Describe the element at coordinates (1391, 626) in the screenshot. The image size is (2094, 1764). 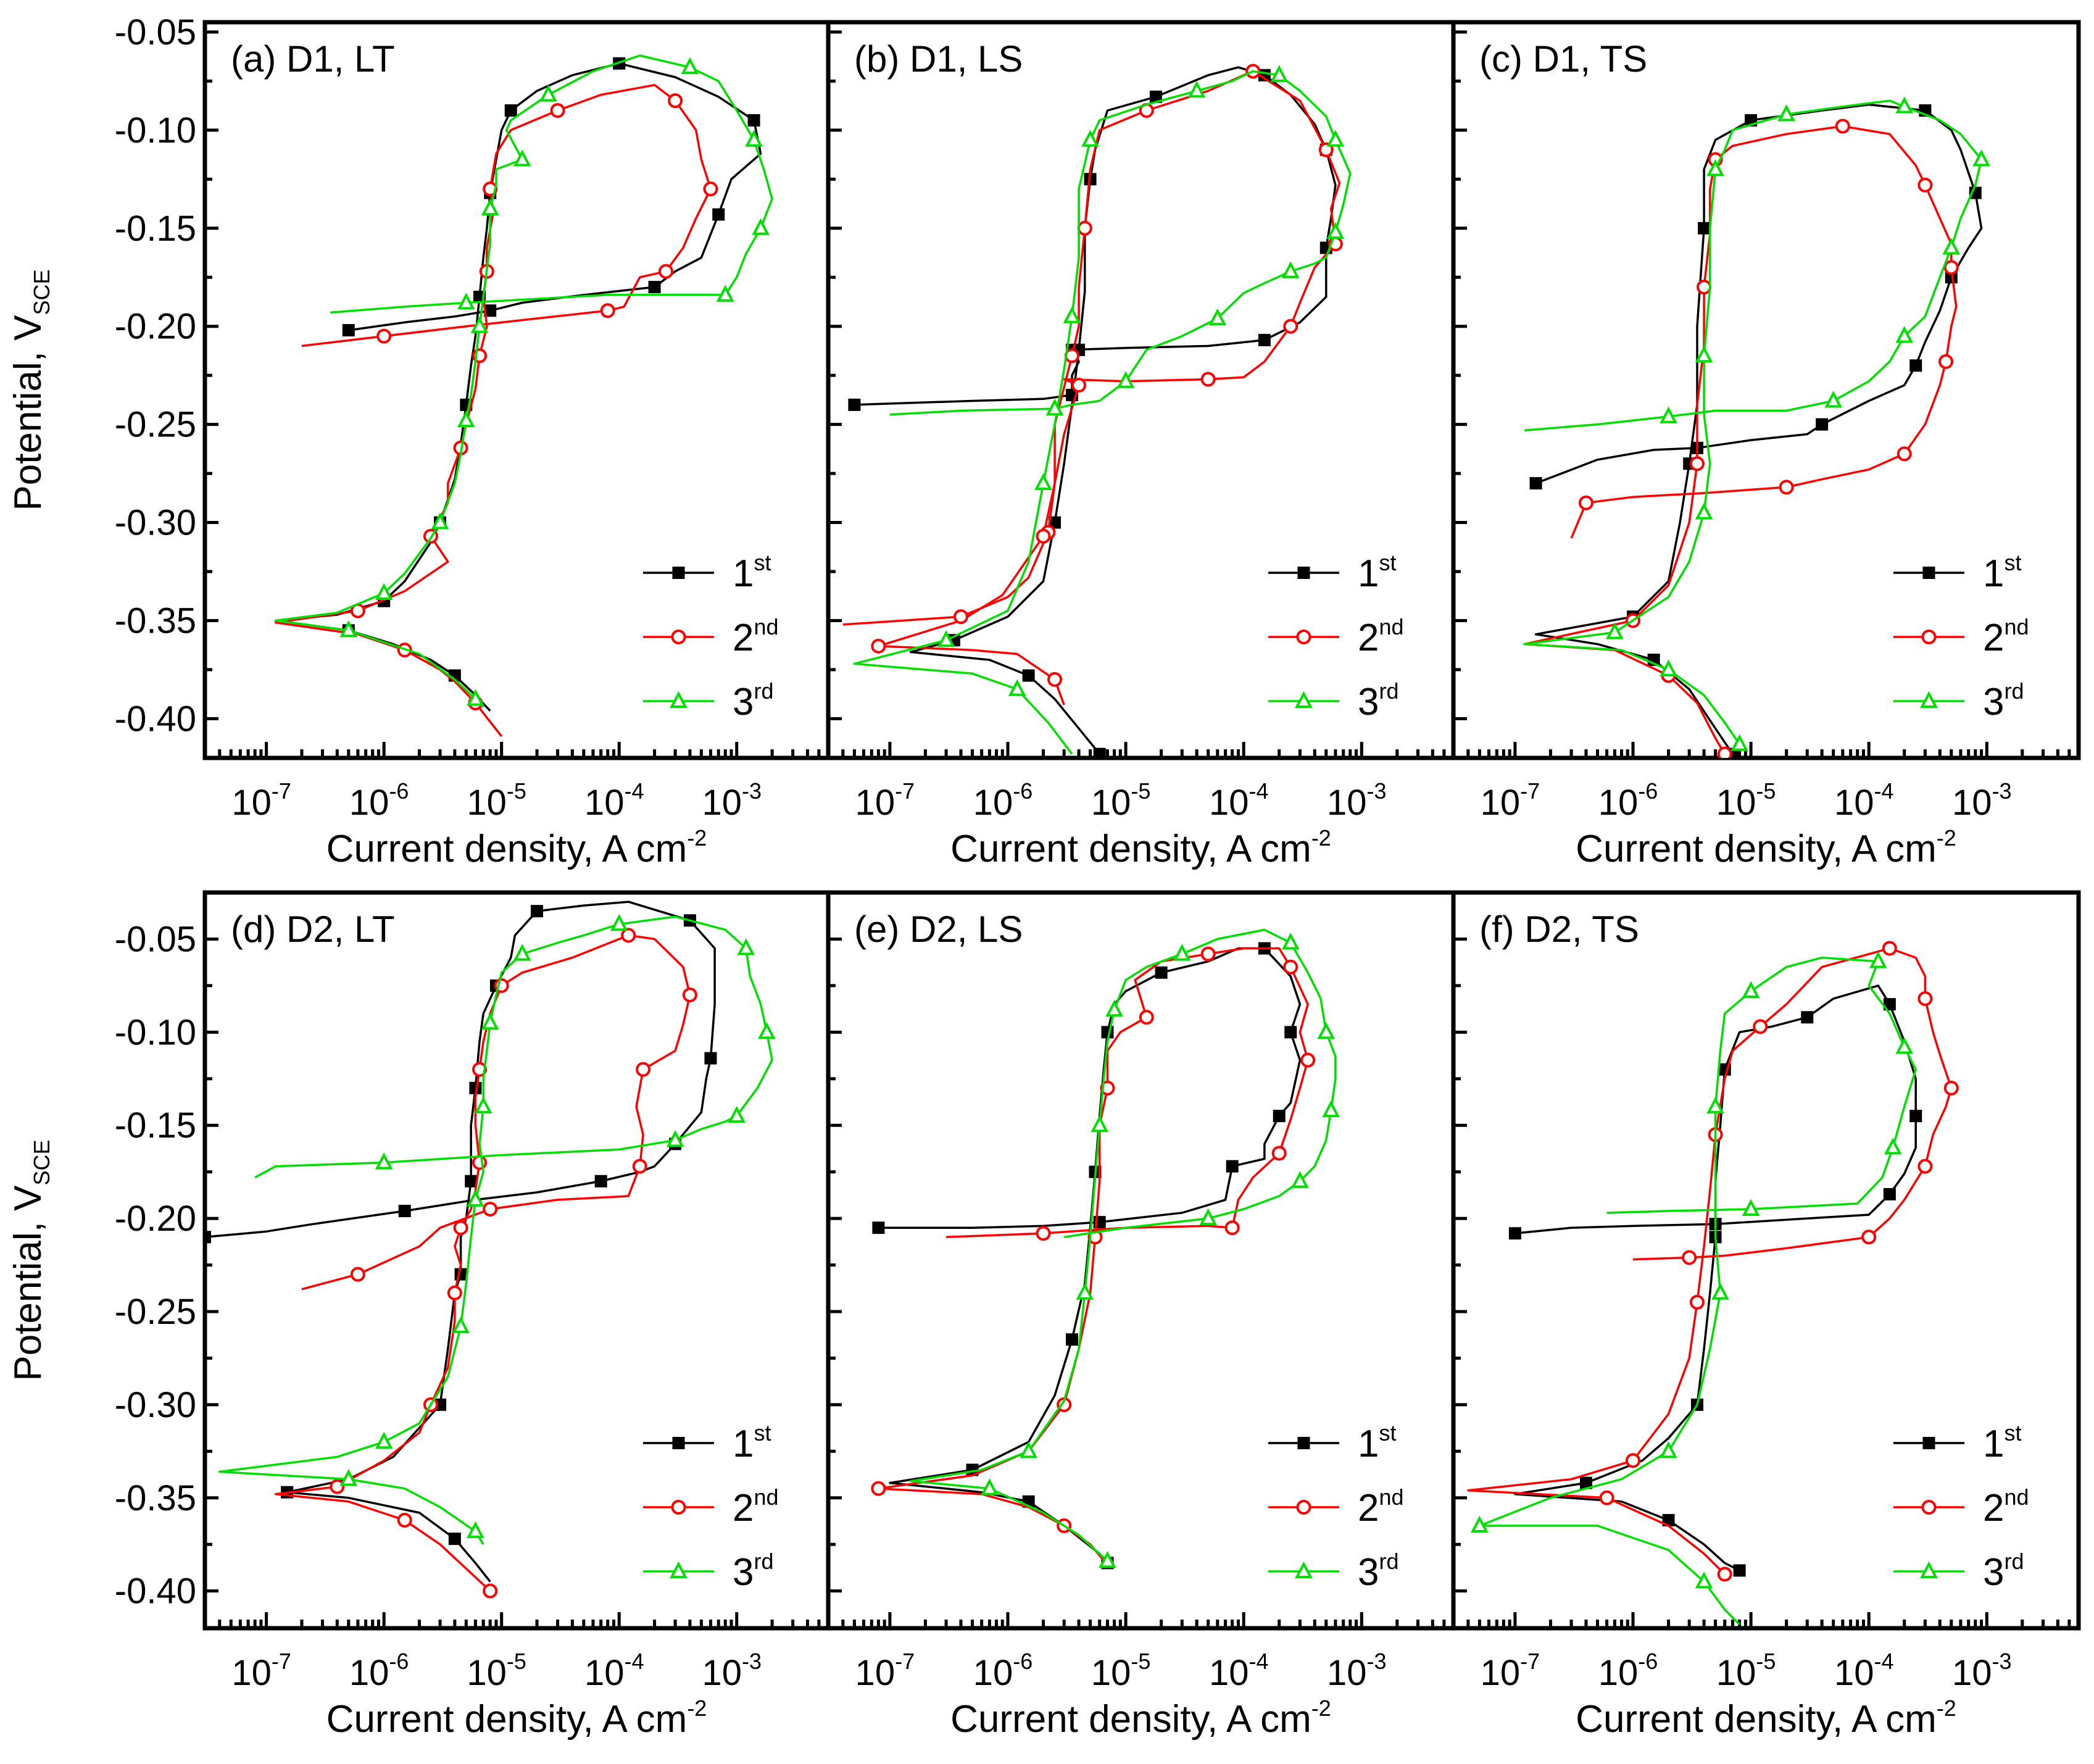
I see `legend-label-sup: nd` at that location.